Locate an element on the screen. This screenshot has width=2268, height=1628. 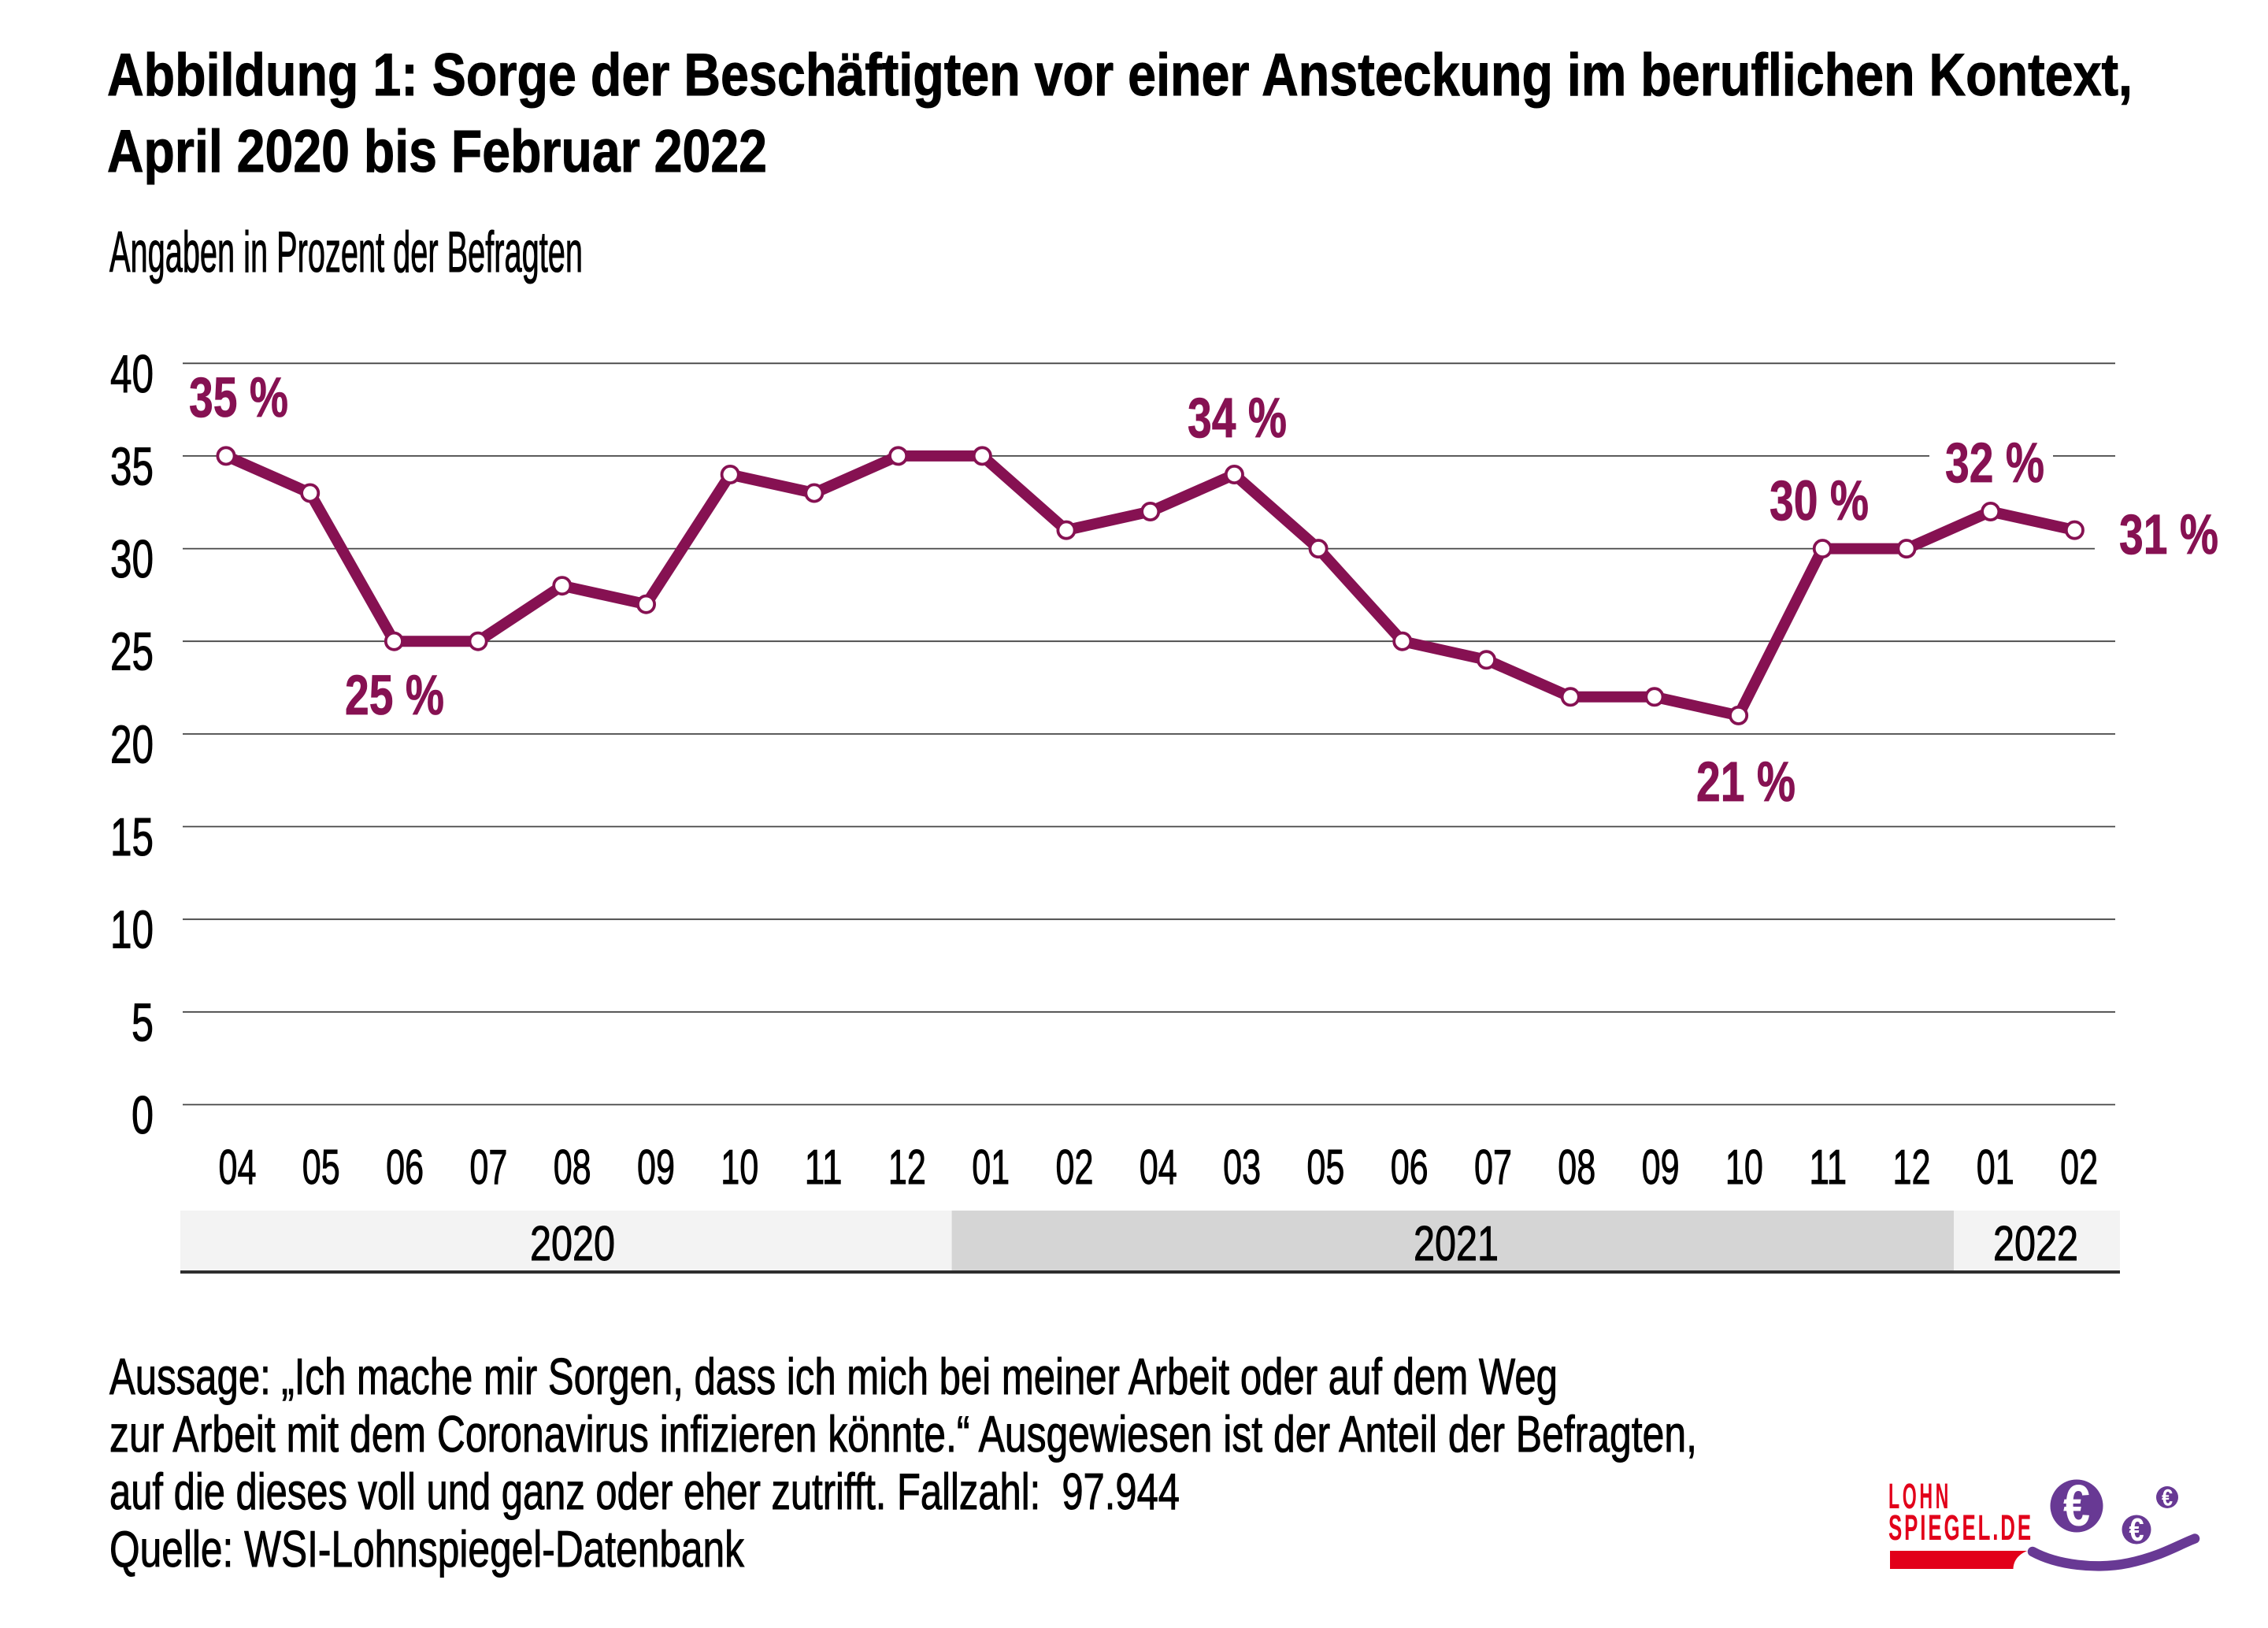
svg-text: 35 % is located at coordinates (238, 398).